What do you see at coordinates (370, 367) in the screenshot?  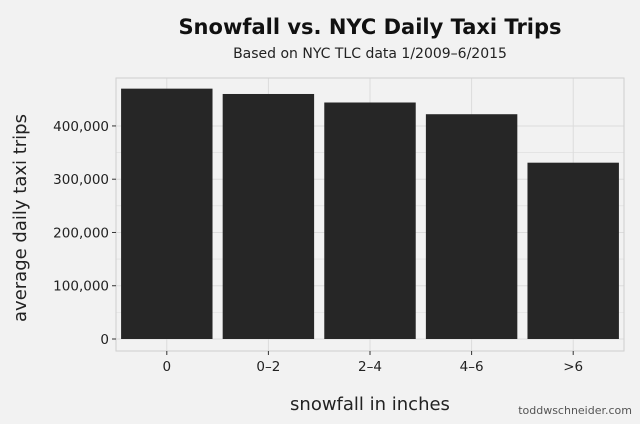 I see `x-tick-label: 2–4` at bounding box center [370, 367].